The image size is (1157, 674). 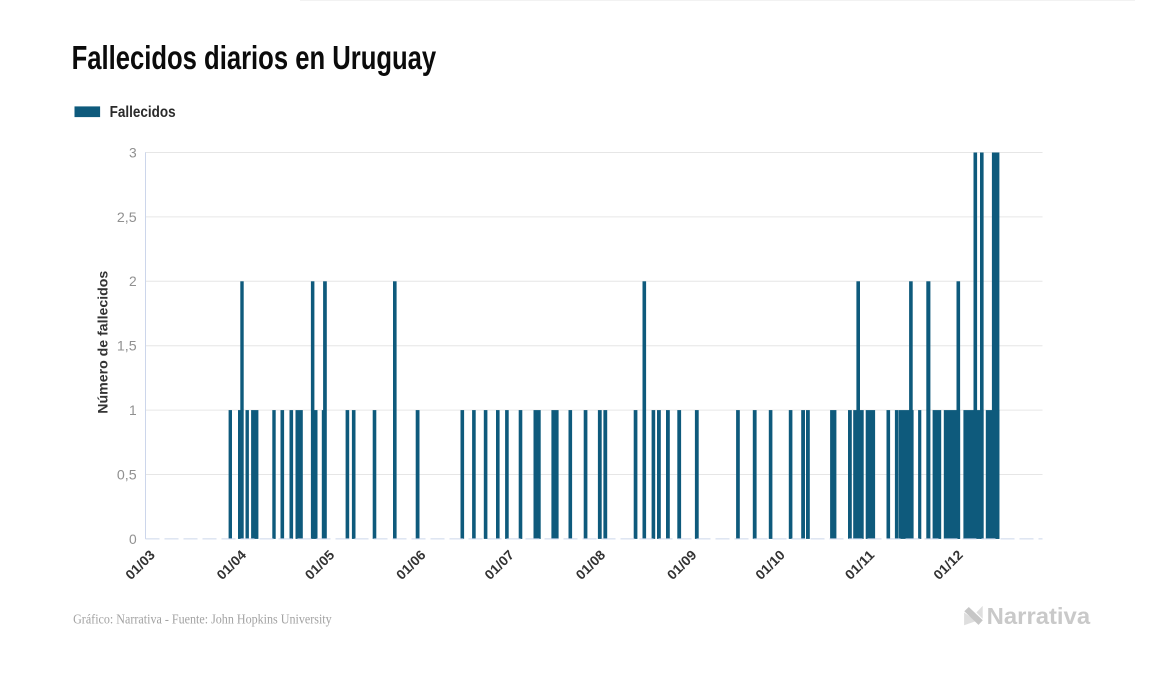 I want to click on svg-text: 2,5, so click(x=127, y=217).